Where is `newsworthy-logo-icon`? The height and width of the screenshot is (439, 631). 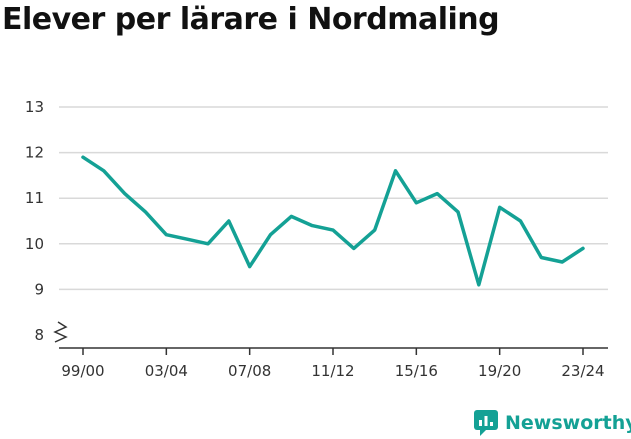 newsworthy-logo-icon is located at coordinates (486, 423).